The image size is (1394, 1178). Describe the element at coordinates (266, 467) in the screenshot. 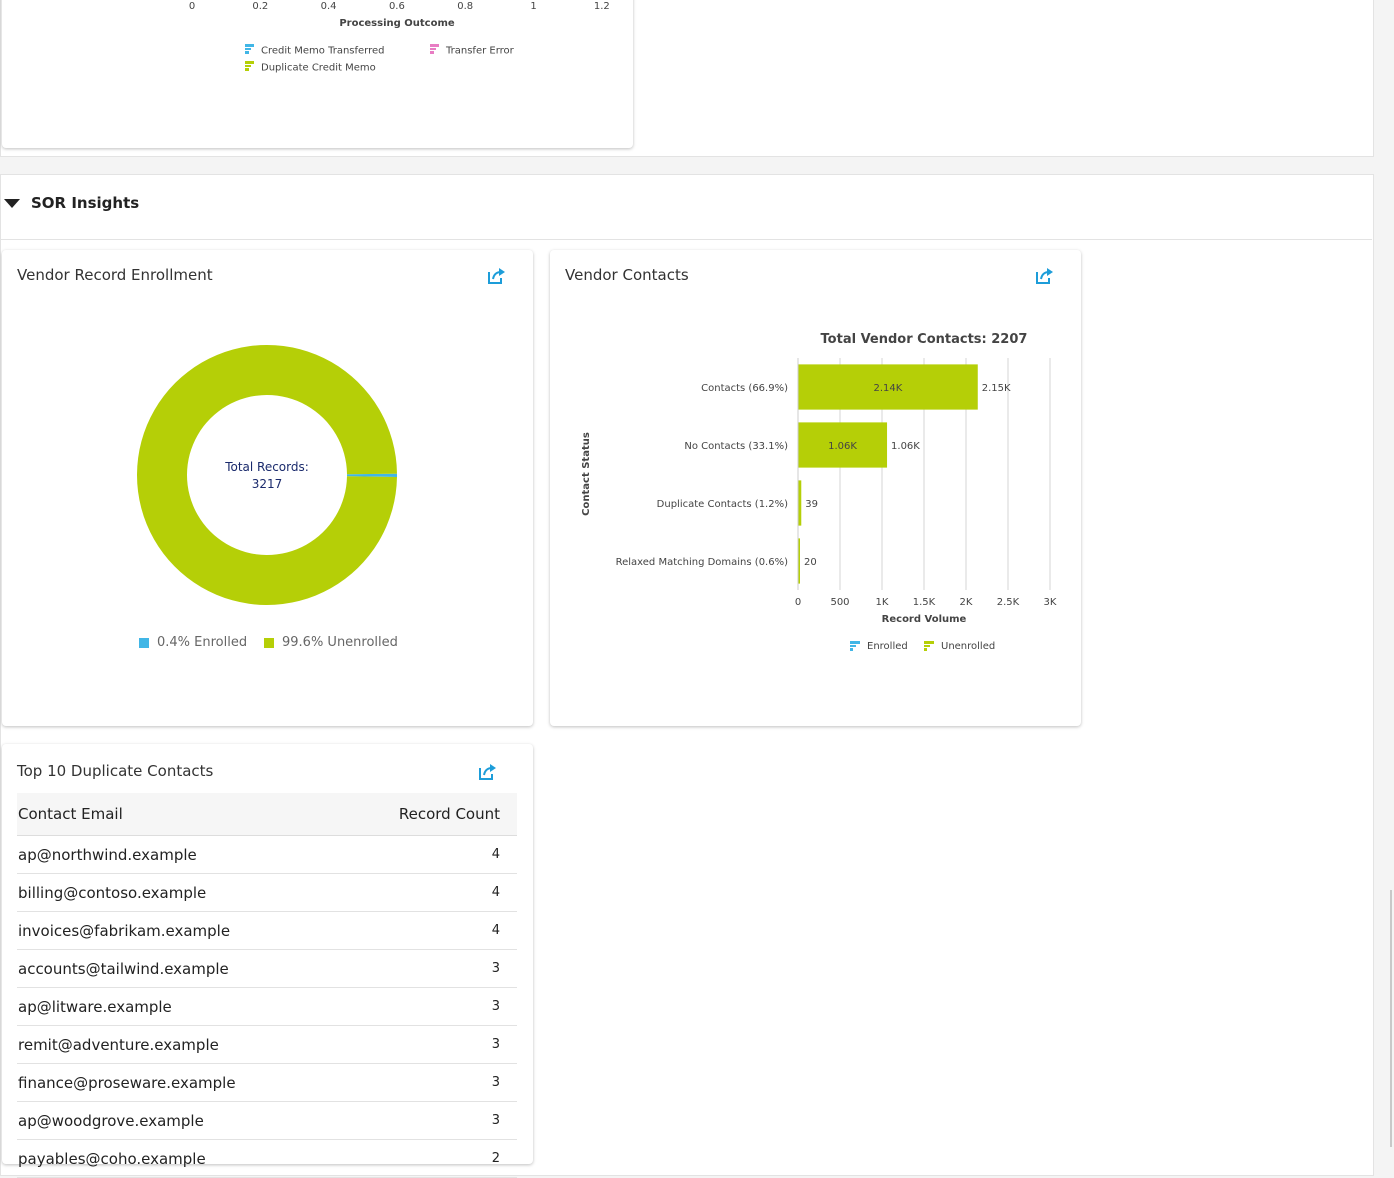

I see `donut-center-label: Total Records:` at that location.